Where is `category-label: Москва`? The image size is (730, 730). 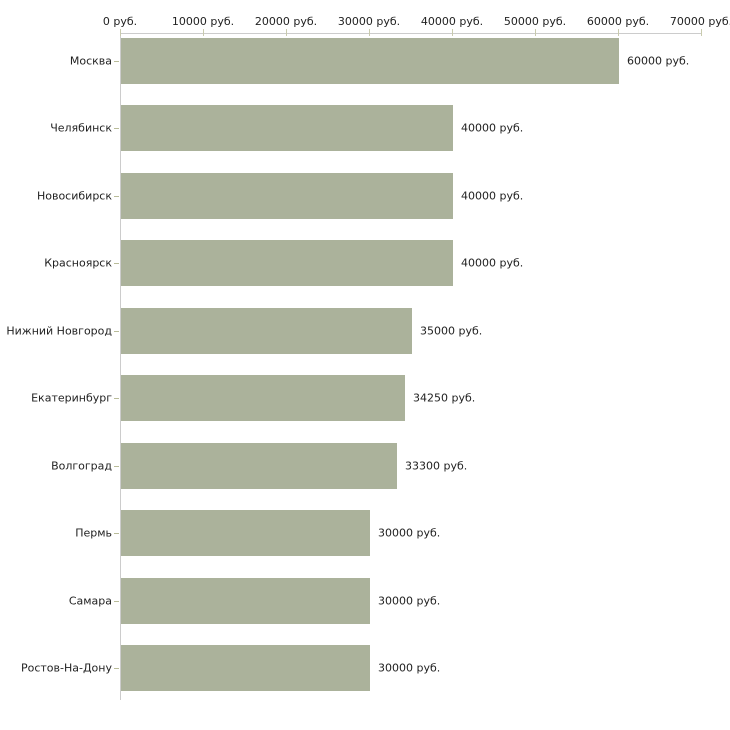 category-label: Москва is located at coordinates (90, 60).